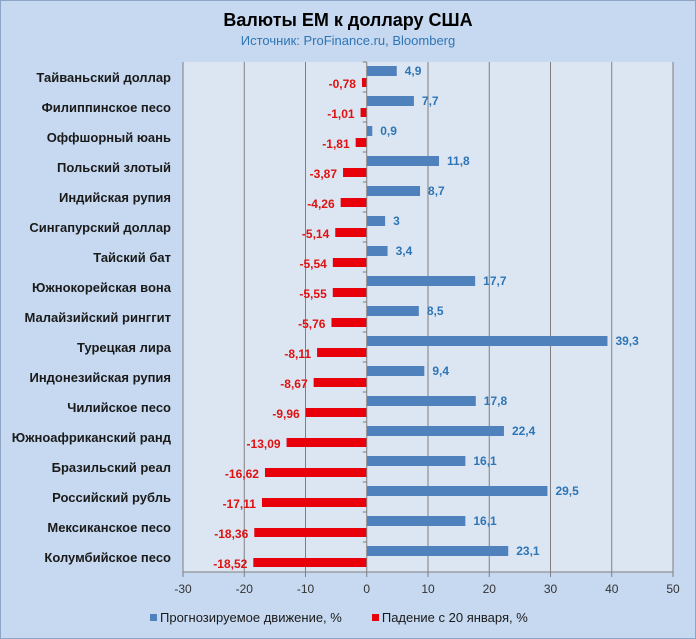 The height and width of the screenshot is (639, 696). I want to click on data-label-decline: -18,36, so click(231, 534).